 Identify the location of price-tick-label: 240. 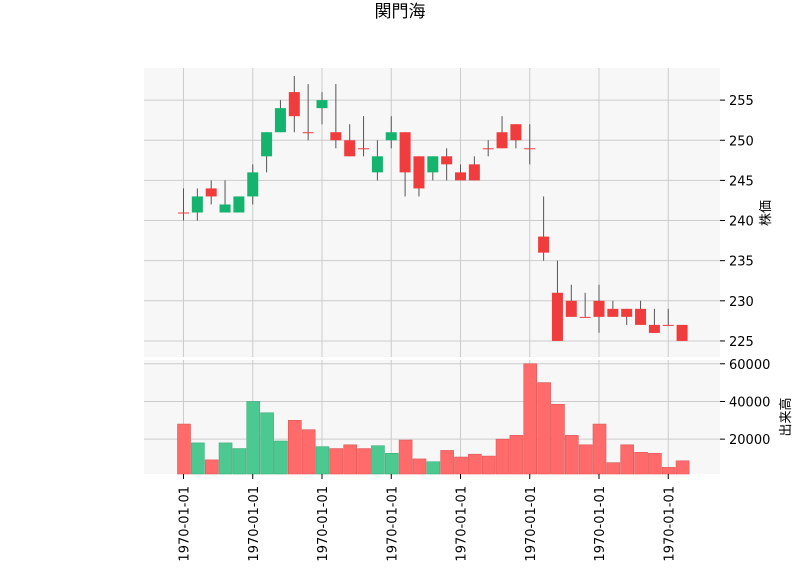
(741, 222).